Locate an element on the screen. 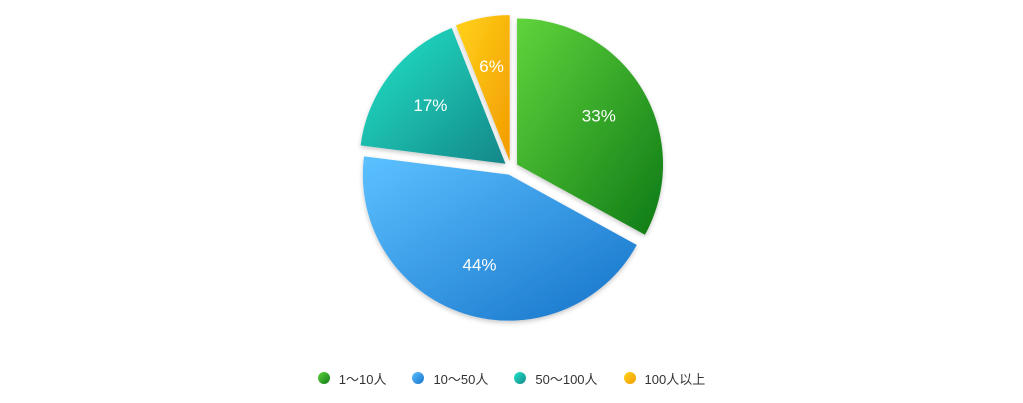  legend-item-1-10: 1〜10人 is located at coordinates (352, 378).